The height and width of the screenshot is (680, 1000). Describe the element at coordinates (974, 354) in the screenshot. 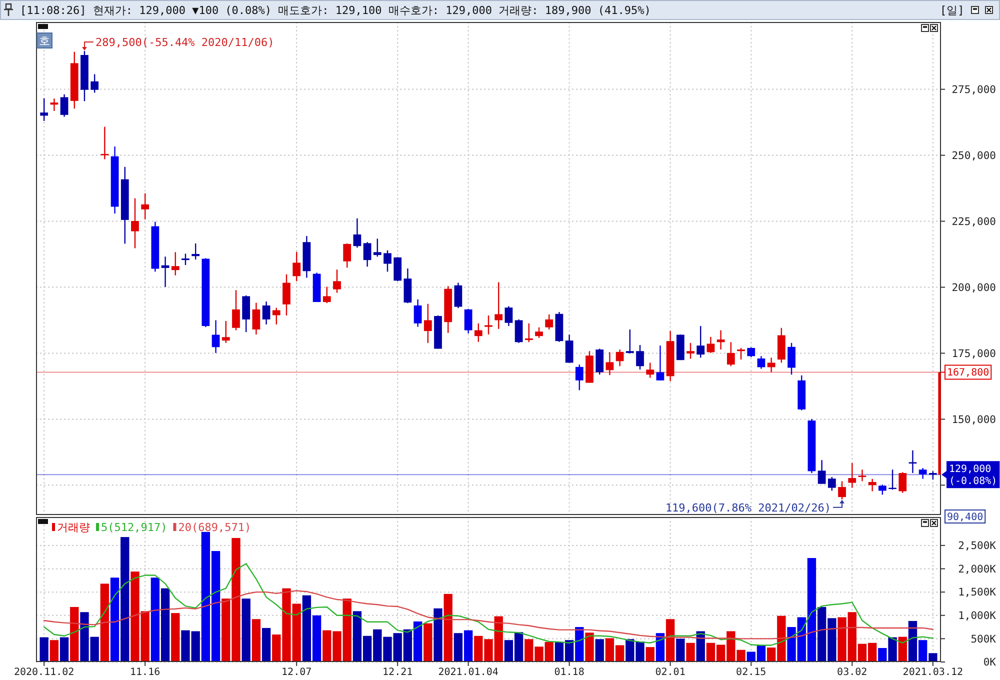

I see `y-tick-label: 175,000` at that location.